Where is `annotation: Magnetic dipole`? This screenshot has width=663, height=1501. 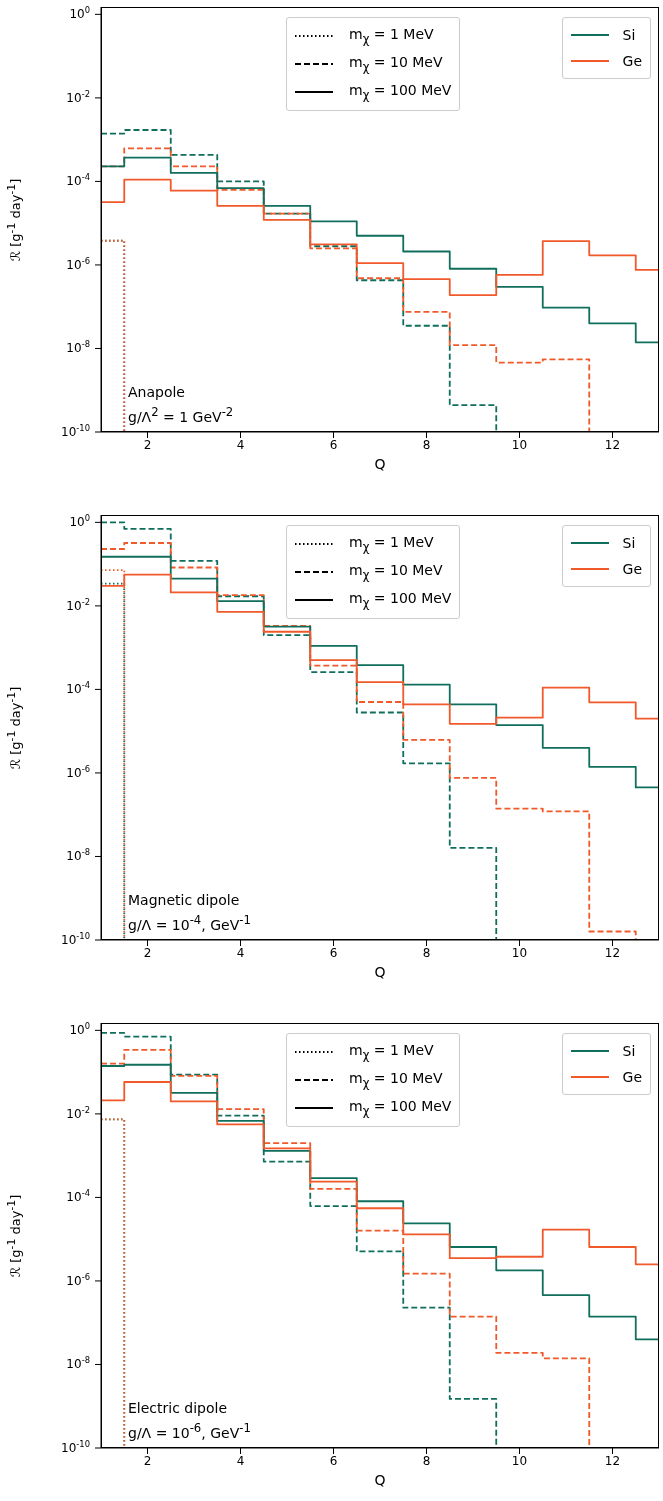
annotation: Magnetic dipole is located at coordinates (184, 900).